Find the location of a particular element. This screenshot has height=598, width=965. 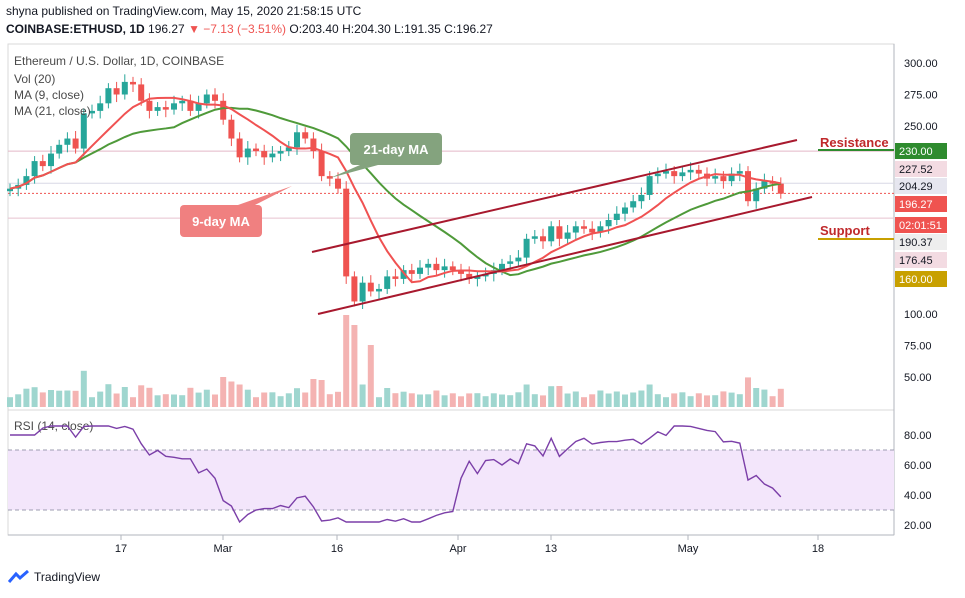

rsi-tick-label: 80.00 is located at coordinates (918, 436).